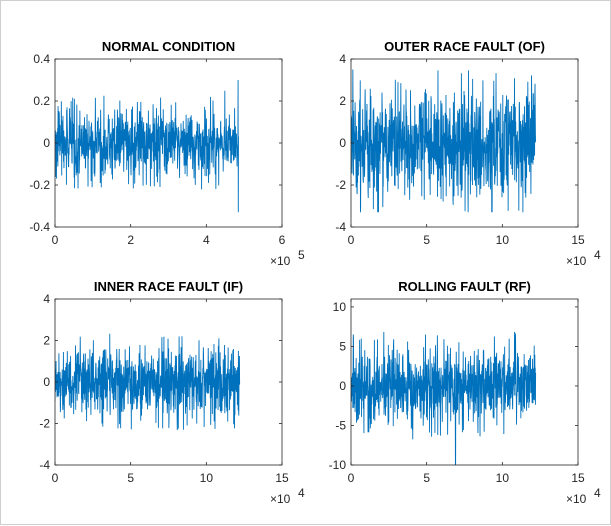  What do you see at coordinates (301, 255) in the screenshot?
I see `x-exponent-power: 5` at bounding box center [301, 255].